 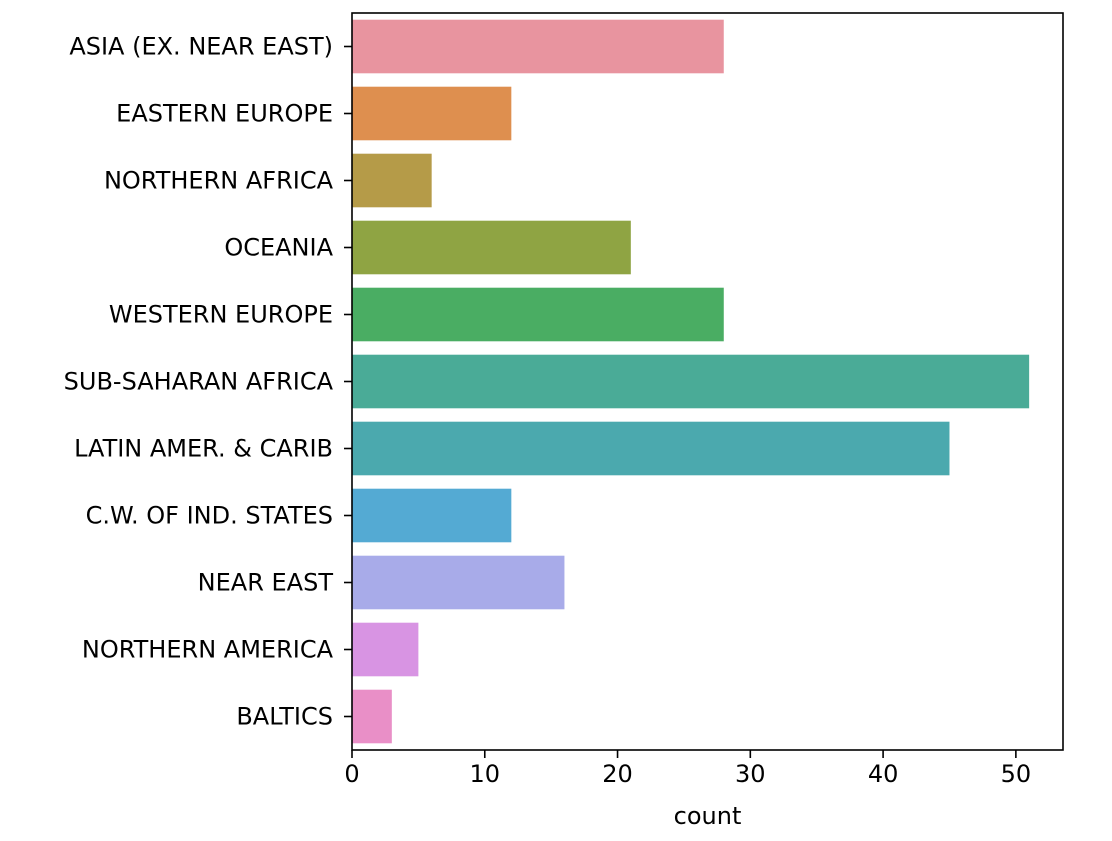 I want to click on y-tick-label: NORTHERN AMERICA, so click(x=208, y=650).